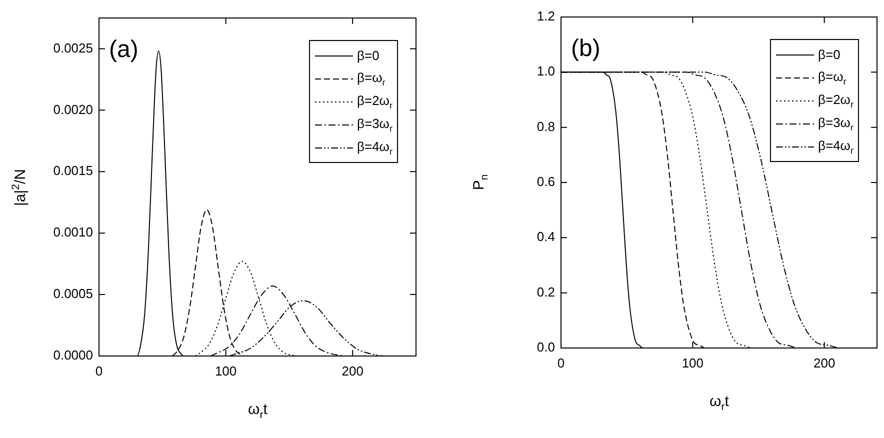 The width and height of the screenshot is (884, 438). Describe the element at coordinates (73, 232) in the screenshot. I see `y-tick-label: 0.0010` at that location.